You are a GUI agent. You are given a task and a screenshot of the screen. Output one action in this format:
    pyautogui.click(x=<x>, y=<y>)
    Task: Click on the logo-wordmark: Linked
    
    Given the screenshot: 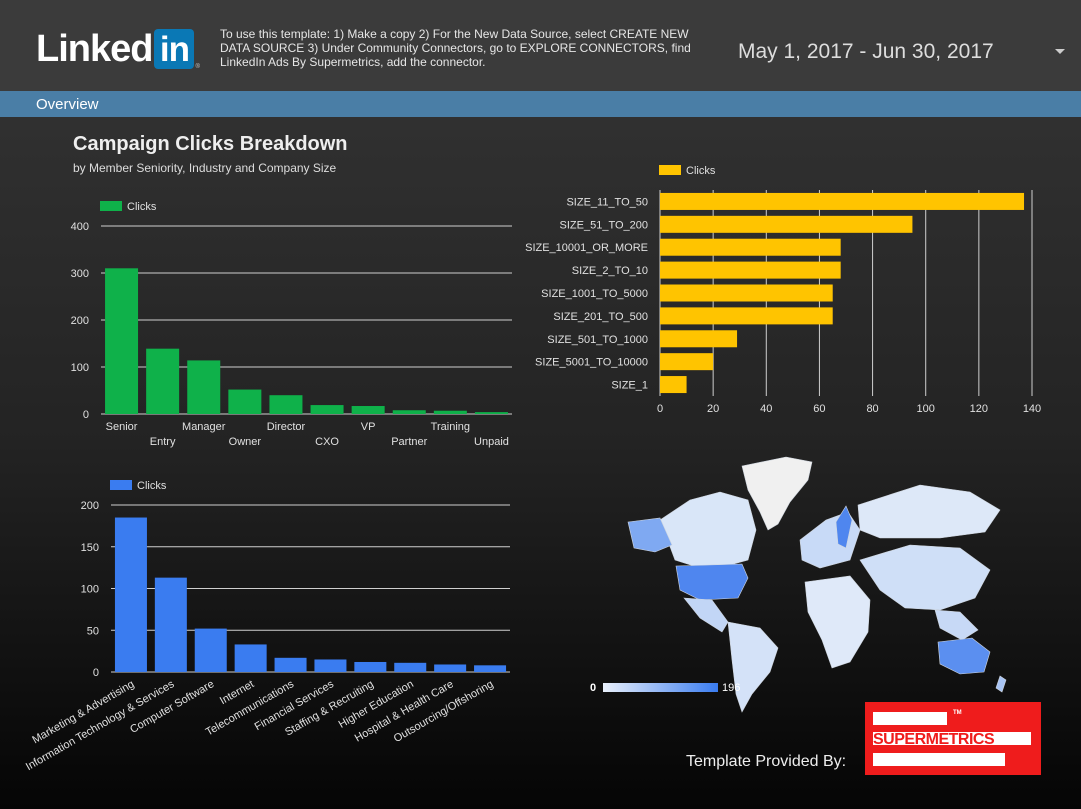 What is the action you would take?
    pyautogui.click(x=94, y=49)
    